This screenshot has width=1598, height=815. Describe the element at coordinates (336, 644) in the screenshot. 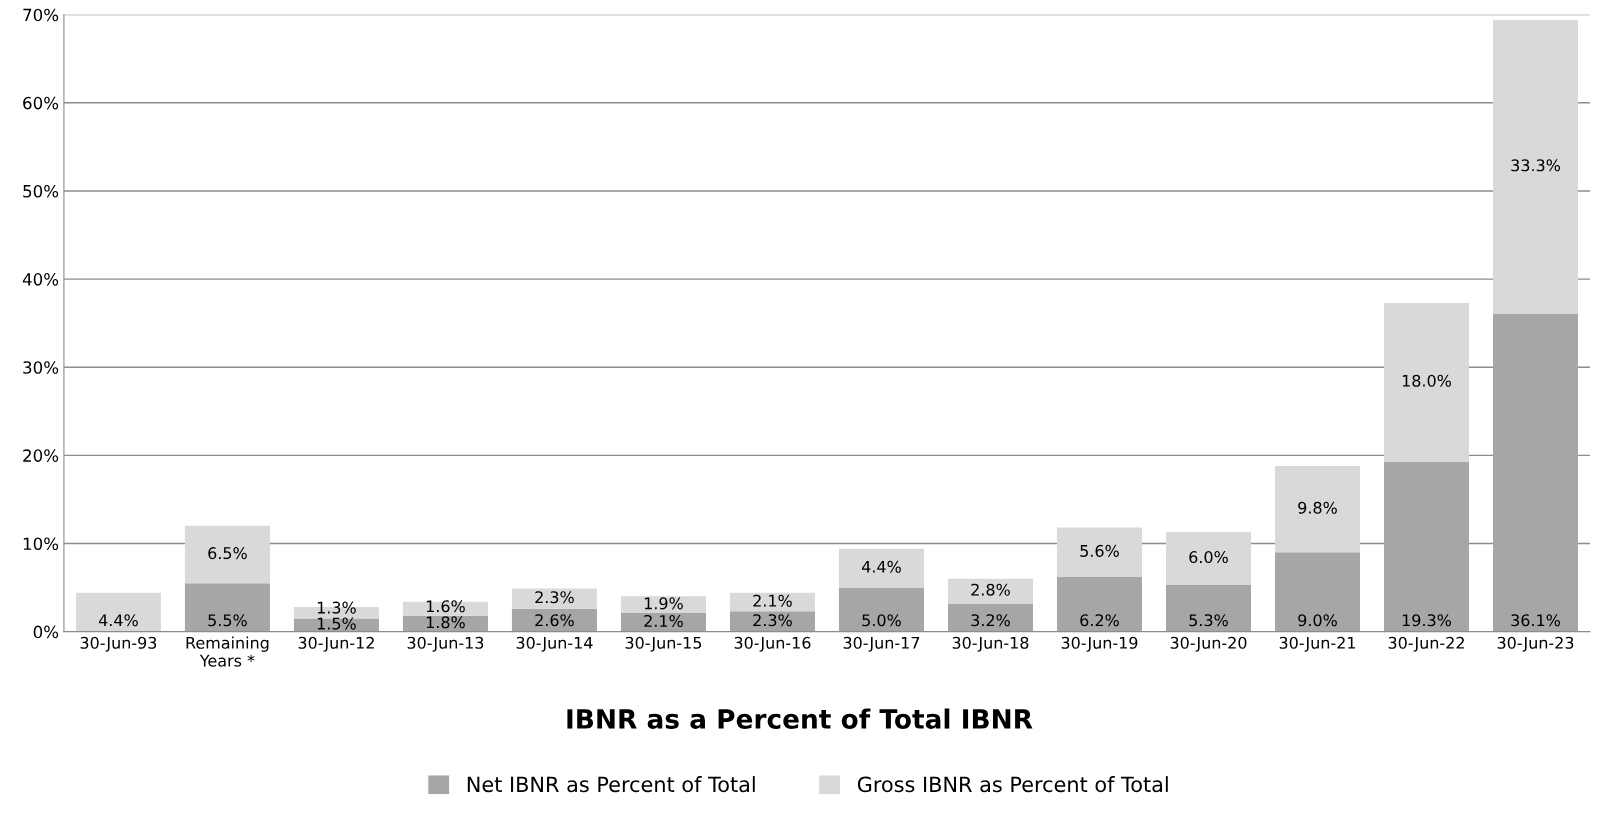

I see `x-tick-label: 30-Jun-12` at that location.